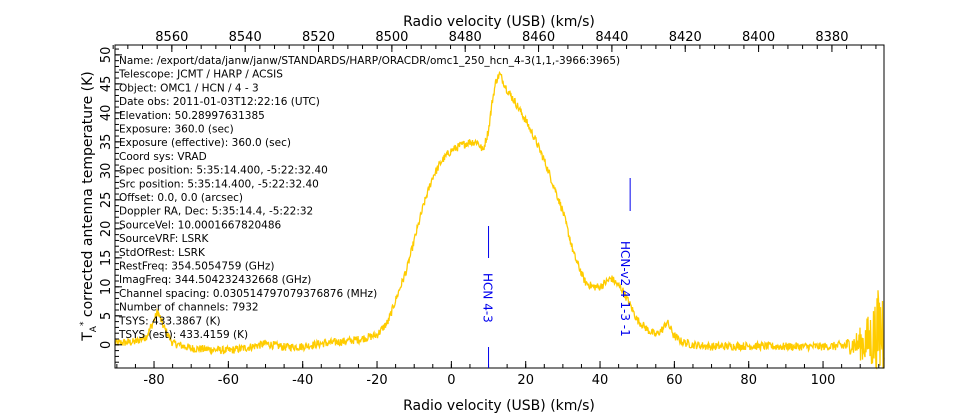 The width and height of the screenshot is (953, 417). Describe the element at coordinates (84, 323) in the screenshot. I see `y-axis-title-sup: *` at that location.